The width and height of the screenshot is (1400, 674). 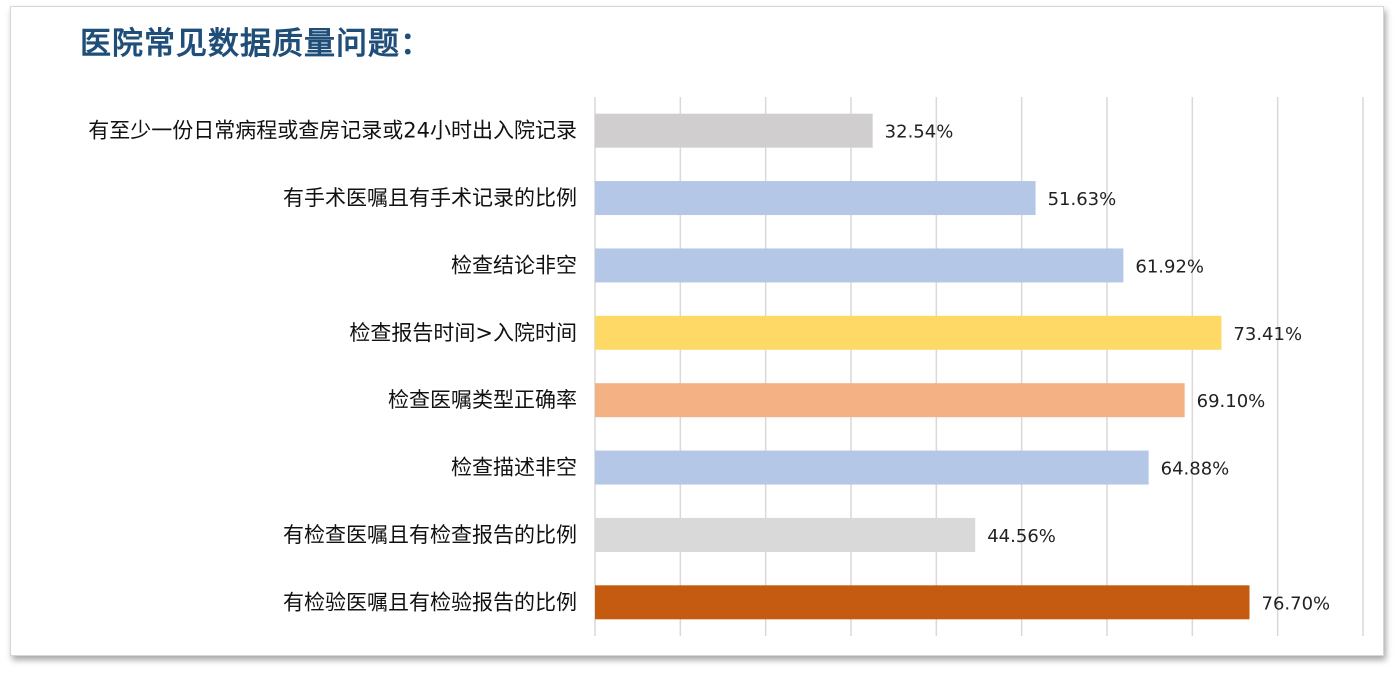 What do you see at coordinates (1169, 266) in the screenshot?
I see `data-label: 61.92%` at bounding box center [1169, 266].